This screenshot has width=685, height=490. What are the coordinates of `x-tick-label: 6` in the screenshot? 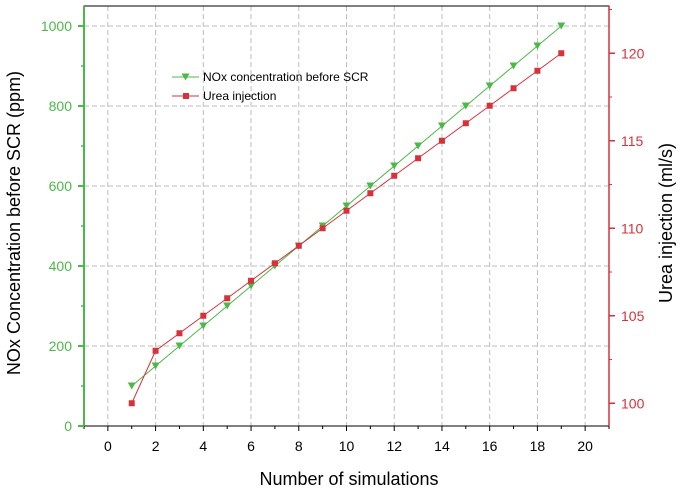 It's located at (251, 446).